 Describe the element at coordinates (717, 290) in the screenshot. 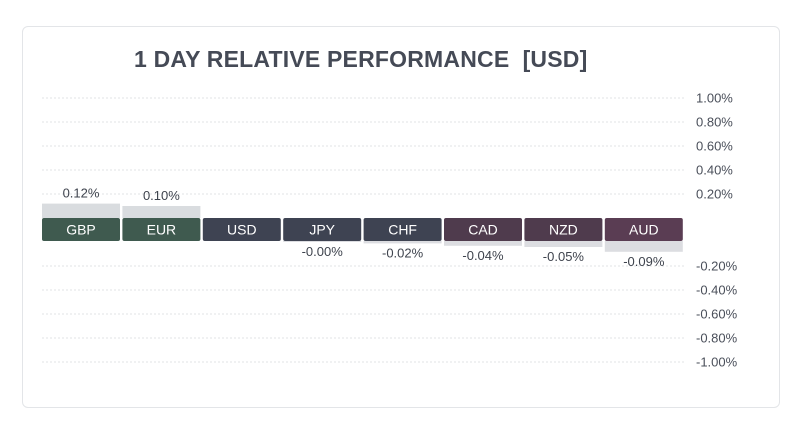

I see `tick-label: -0.40%` at that location.